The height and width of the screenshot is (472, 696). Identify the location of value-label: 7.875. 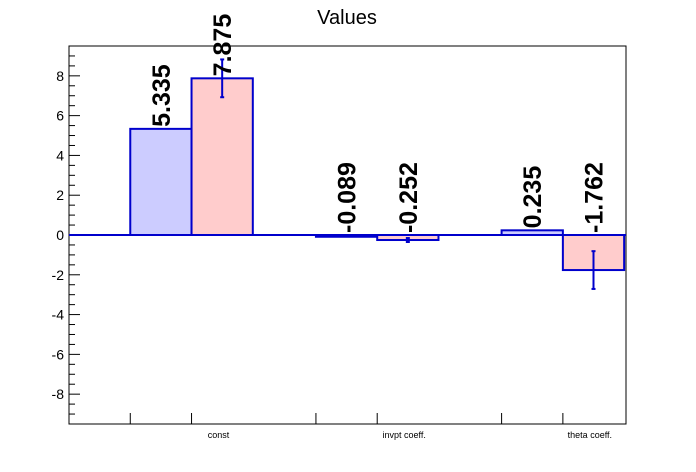
(223, 45).